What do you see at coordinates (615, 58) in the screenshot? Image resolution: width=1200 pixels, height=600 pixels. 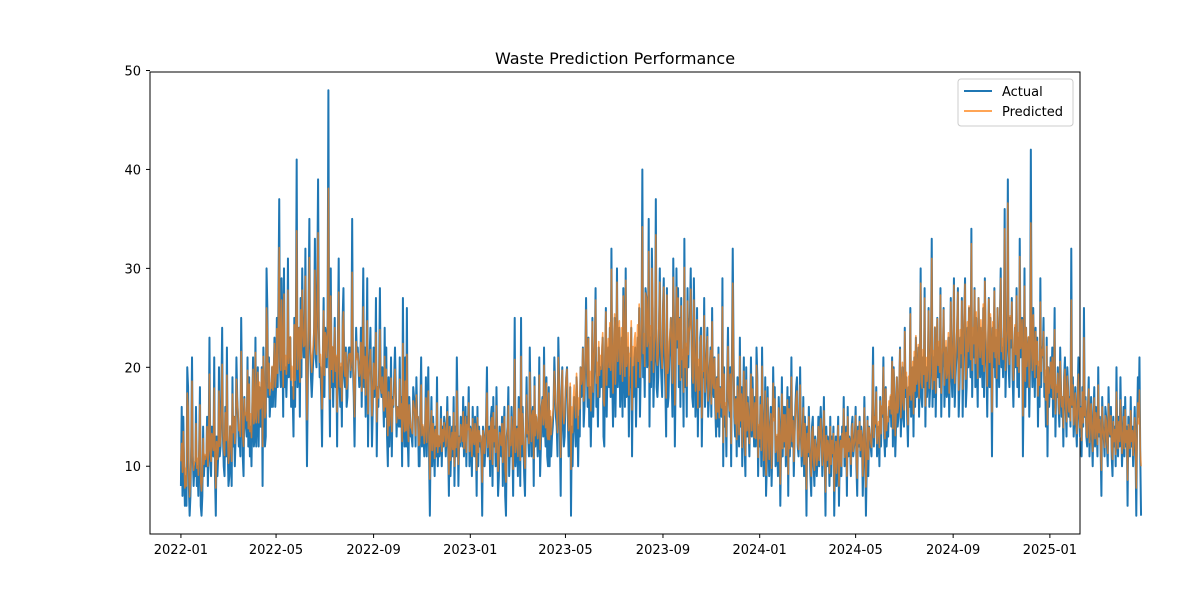 I see `chart-title: Waste Prediction Performance` at bounding box center [615, 58].